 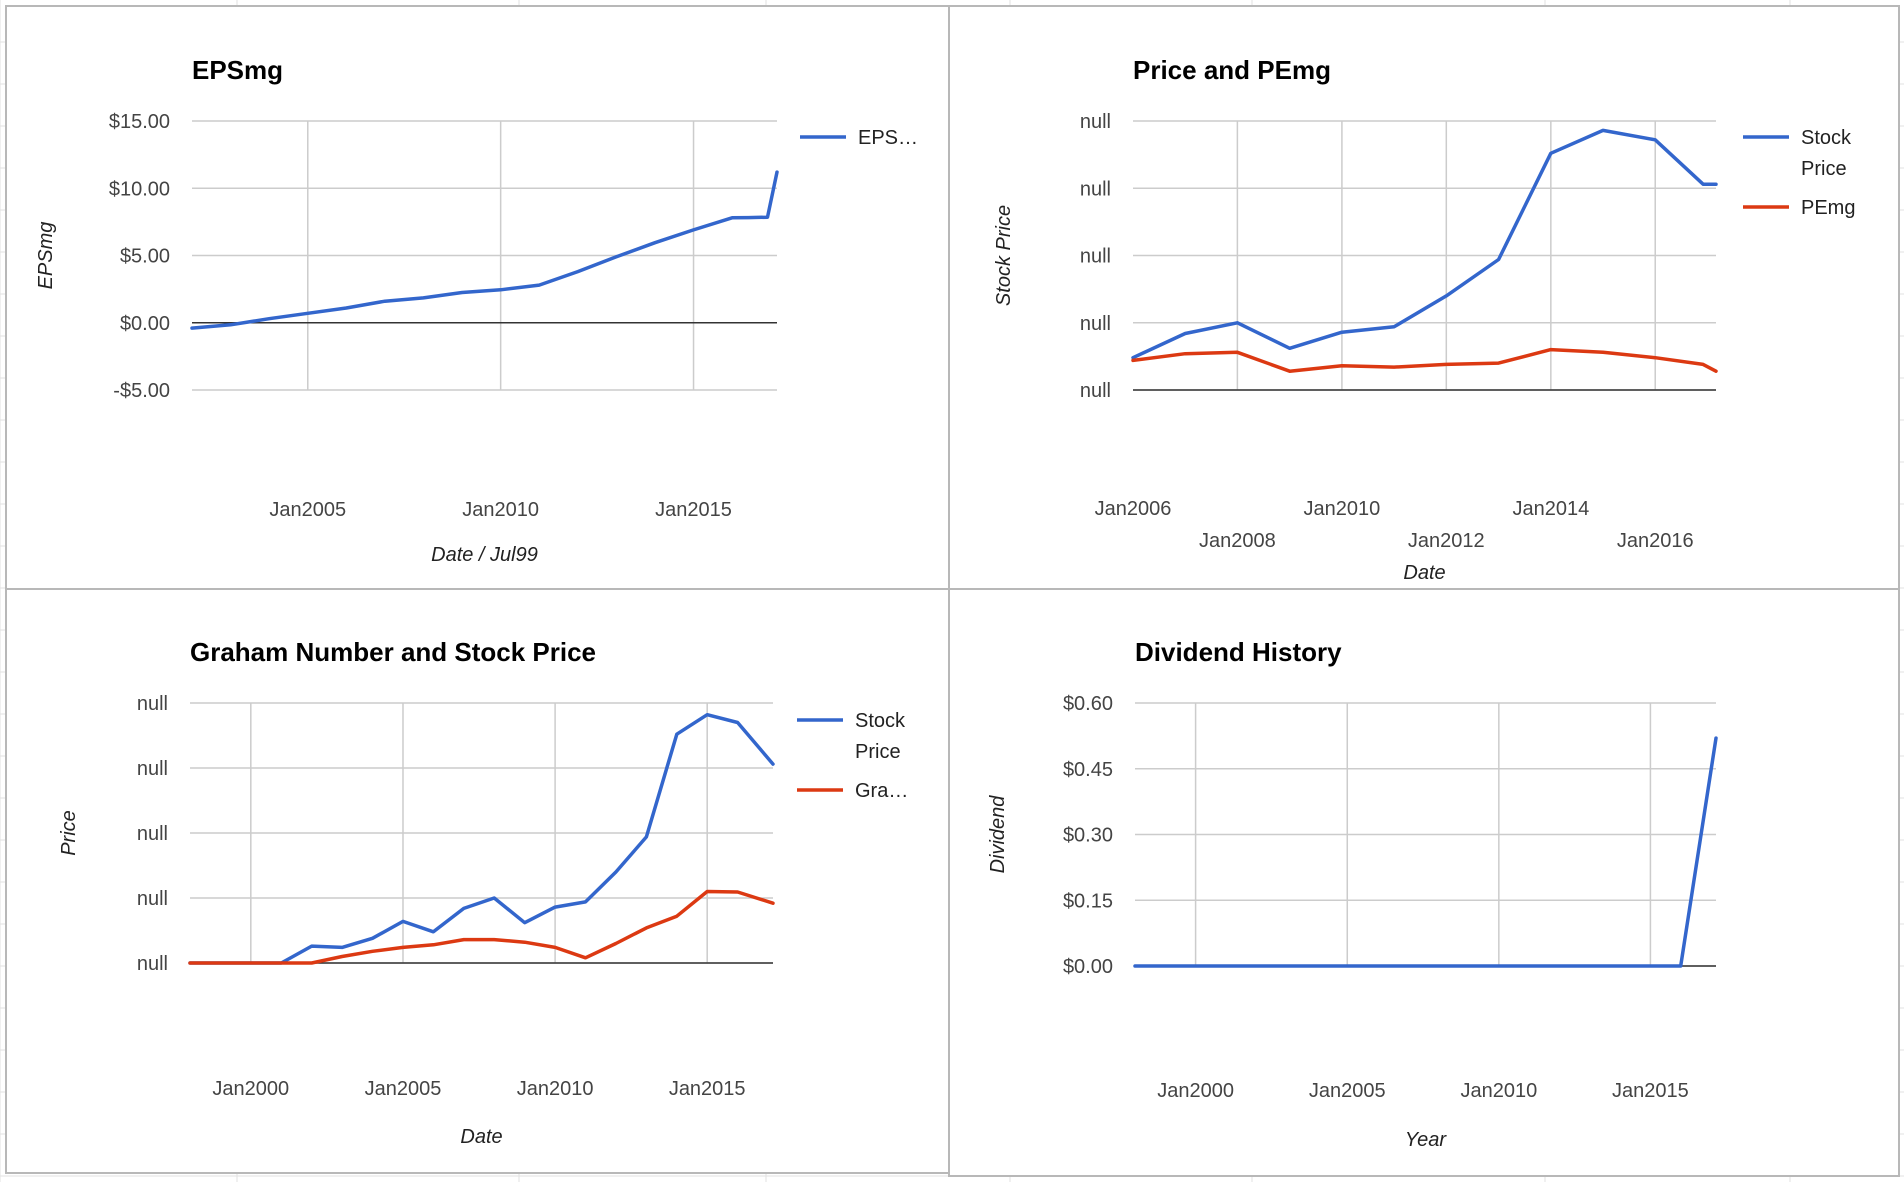 I want to click on y-axis-title: Price, so click(x=69, y=833).